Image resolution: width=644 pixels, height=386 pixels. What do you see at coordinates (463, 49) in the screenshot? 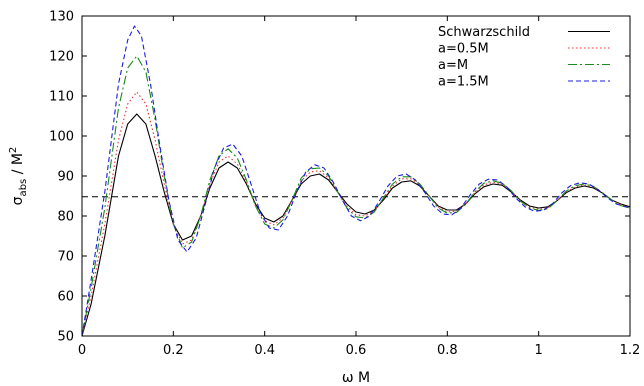
I see `legend-label-1: a=0.5M` at bounding box center [463, 49].